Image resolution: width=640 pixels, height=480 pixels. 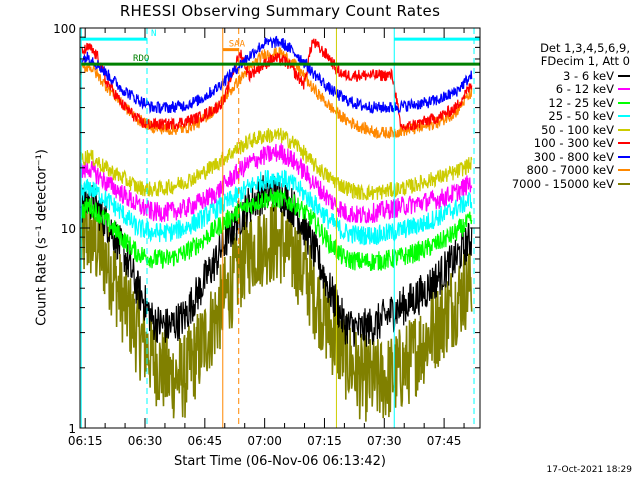 I want to click on series-line-300to800kev, so click(x=276, y=75).